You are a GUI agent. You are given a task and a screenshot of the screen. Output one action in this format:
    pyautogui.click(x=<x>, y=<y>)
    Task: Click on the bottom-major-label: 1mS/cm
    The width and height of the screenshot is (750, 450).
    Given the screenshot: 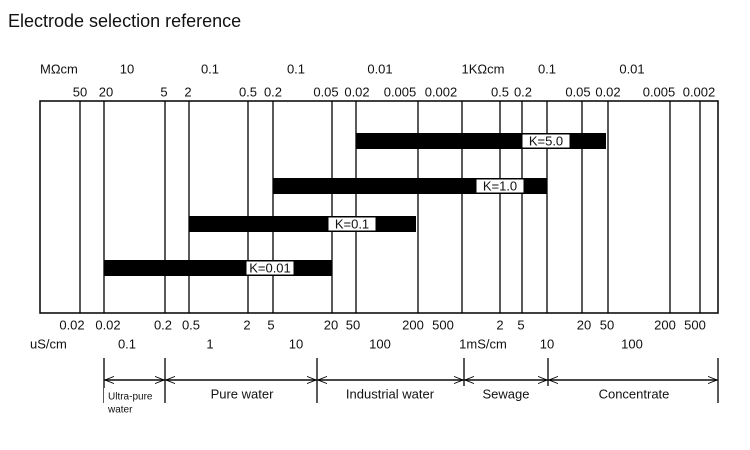 What is the action you would take?
    pyautogui.click(x=483, y=343)
    